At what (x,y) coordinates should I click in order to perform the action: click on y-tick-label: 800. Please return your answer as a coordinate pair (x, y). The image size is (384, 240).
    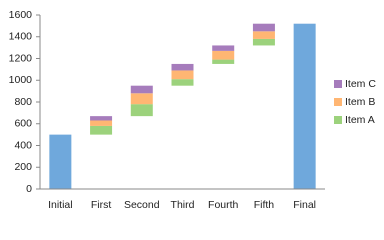
    Looking at the image, I should click on (23, 102).